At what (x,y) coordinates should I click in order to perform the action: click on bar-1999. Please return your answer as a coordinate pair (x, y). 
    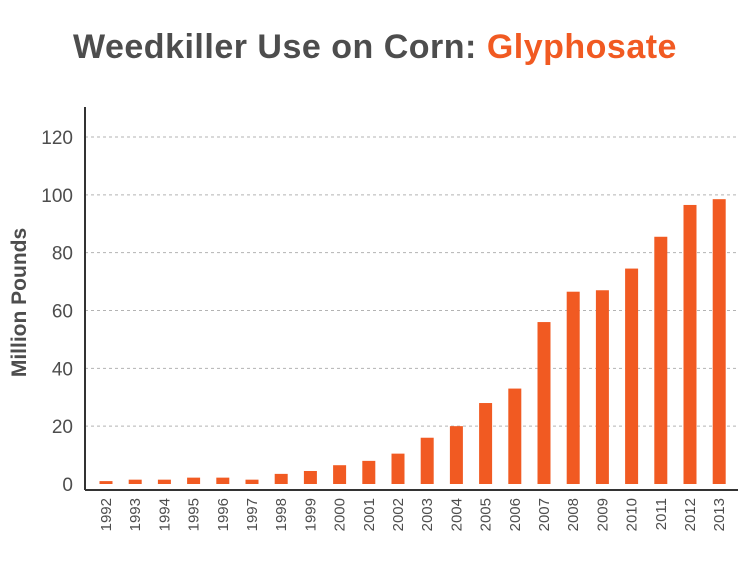
    Looking at the image, I should click on (310, 477).